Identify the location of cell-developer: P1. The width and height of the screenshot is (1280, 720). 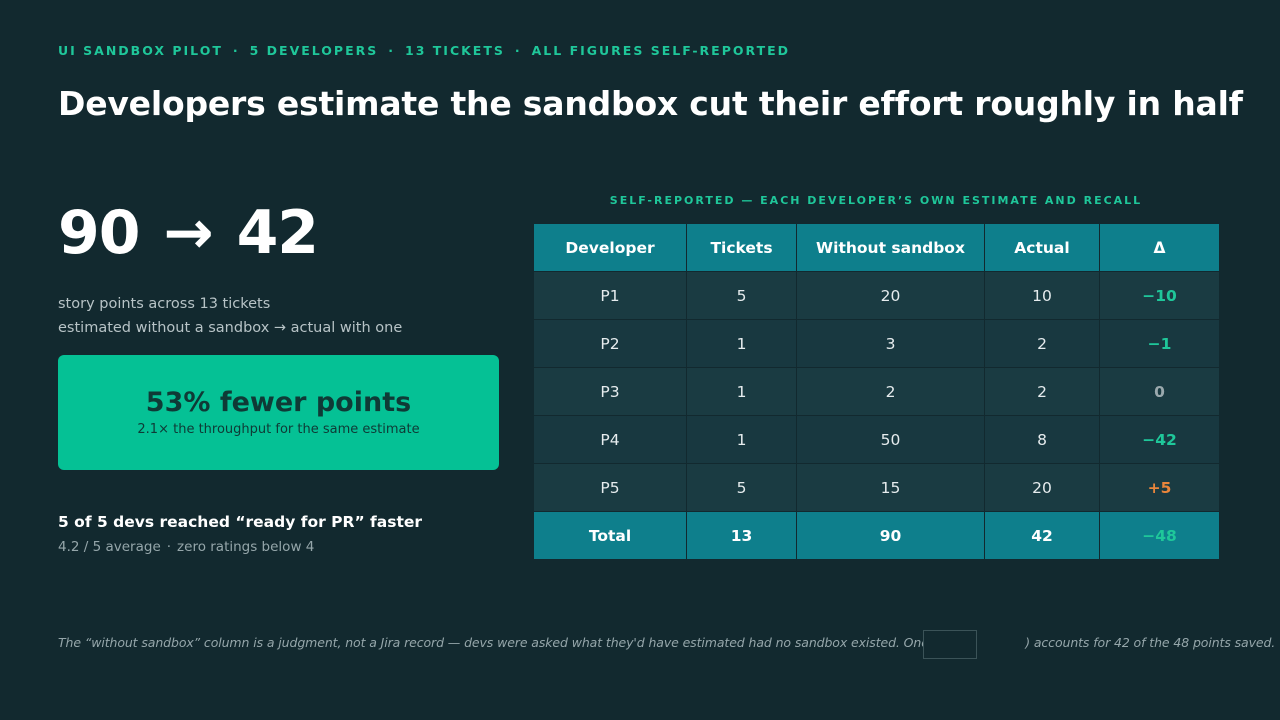
(610, 295).